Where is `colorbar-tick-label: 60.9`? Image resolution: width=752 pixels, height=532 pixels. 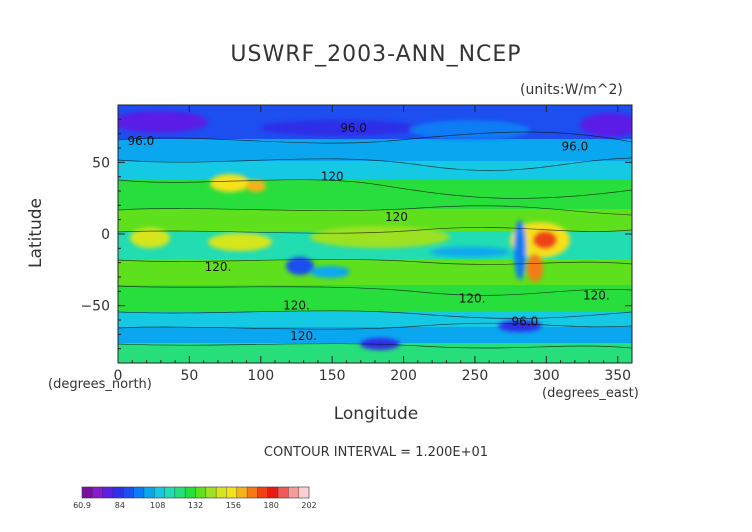
colorbar-tick-label: 60.9 is located at coordinates (82, 505).